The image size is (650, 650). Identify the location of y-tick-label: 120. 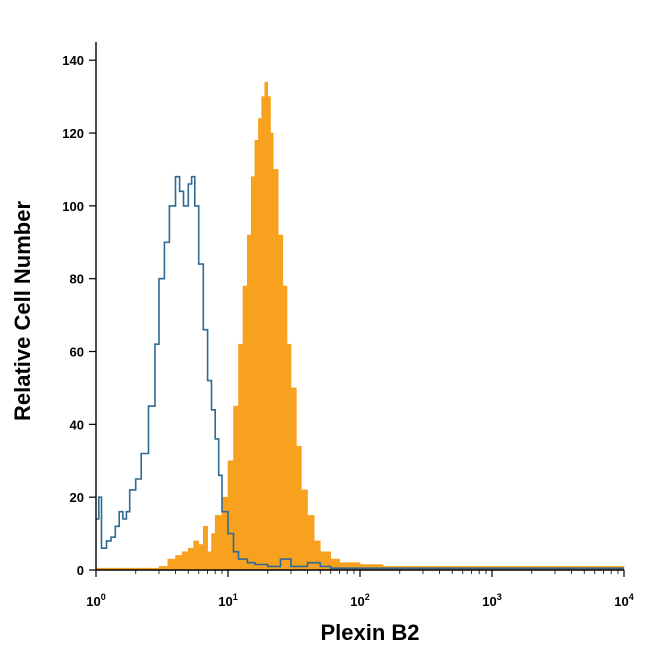
(73, 133).